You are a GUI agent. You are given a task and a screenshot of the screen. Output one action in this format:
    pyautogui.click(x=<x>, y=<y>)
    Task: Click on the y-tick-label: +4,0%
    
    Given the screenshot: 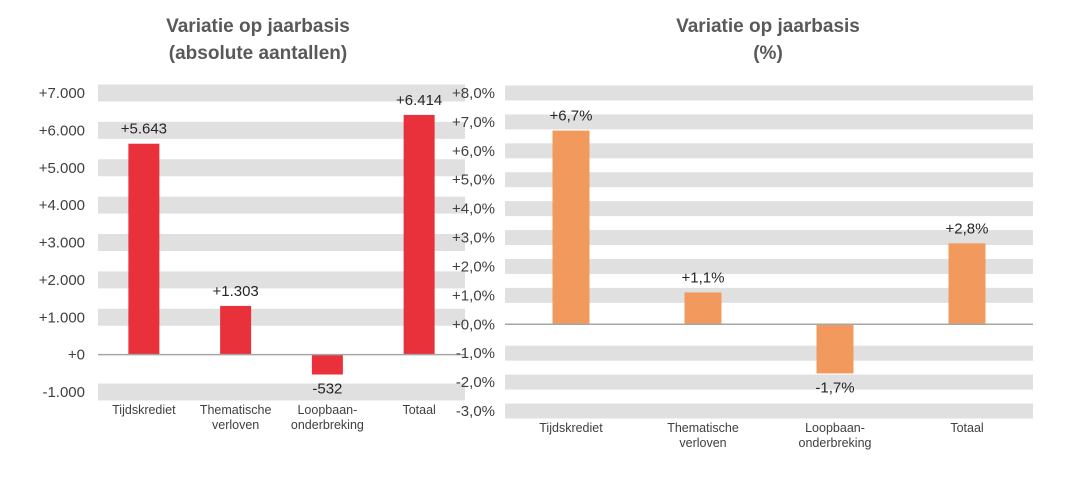 What is the action you would take?
    pyautogui.click(x=473, y=209)
    